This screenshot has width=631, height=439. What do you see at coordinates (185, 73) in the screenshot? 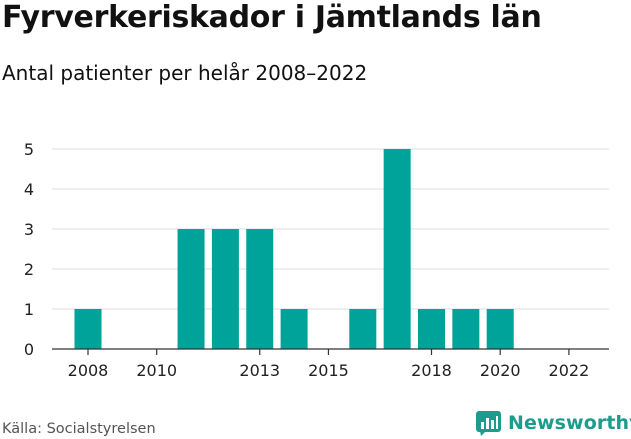
I see `chart-subtitle: Antal patienter per helår 2008–2022` at bounding box center [185, 73].